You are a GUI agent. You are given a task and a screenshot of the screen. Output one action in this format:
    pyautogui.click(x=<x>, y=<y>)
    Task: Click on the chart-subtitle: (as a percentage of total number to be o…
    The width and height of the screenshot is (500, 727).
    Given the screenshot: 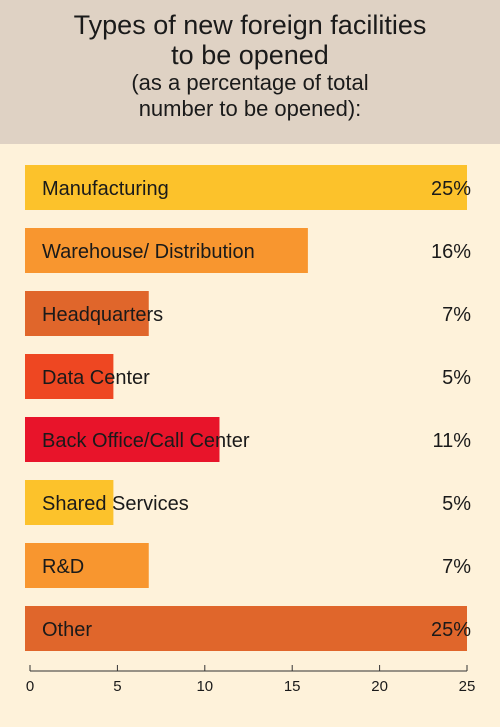 What is the action you would take?
    pyautogui.click(x=250, y=96)
    